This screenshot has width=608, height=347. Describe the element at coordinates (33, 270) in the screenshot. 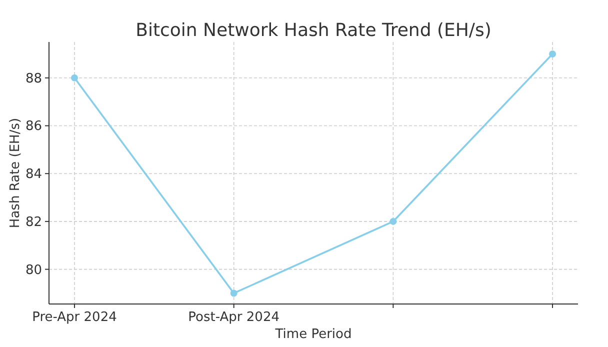

I see `y-tick-label: 80` at that location.